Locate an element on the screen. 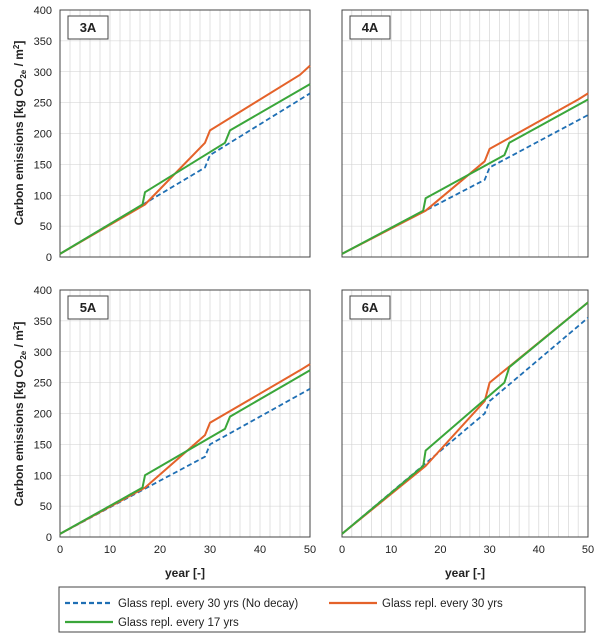 This screenshot has width=600, height=637. panel-label-box-3a is located at coordinates (88, 27).